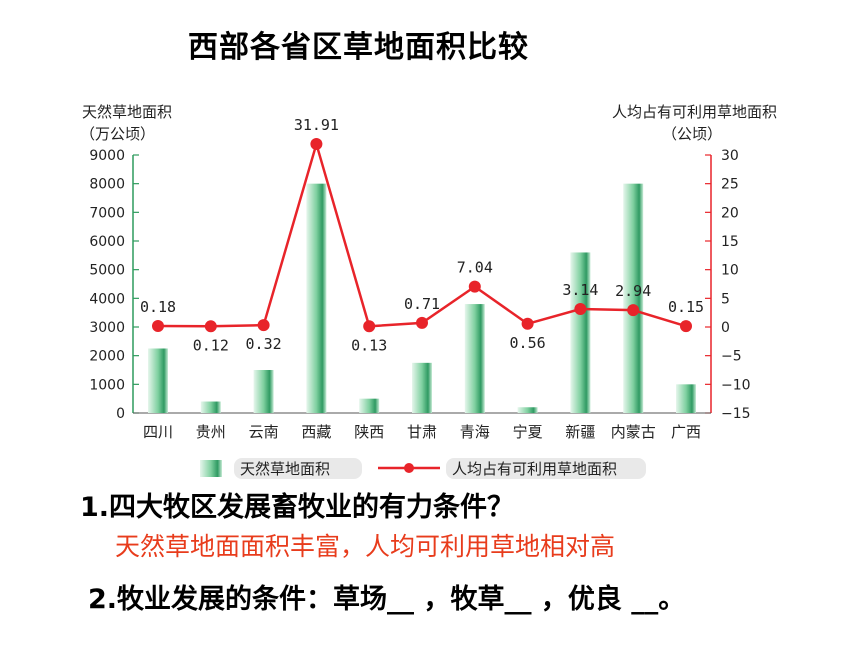 Image resolution: width=860 pixels, height=645 pixels. What do you see at coordinates (725, 328) in the screenshot?
I see `right-axis-tick-label: 0` at bounding box center [725, 328].